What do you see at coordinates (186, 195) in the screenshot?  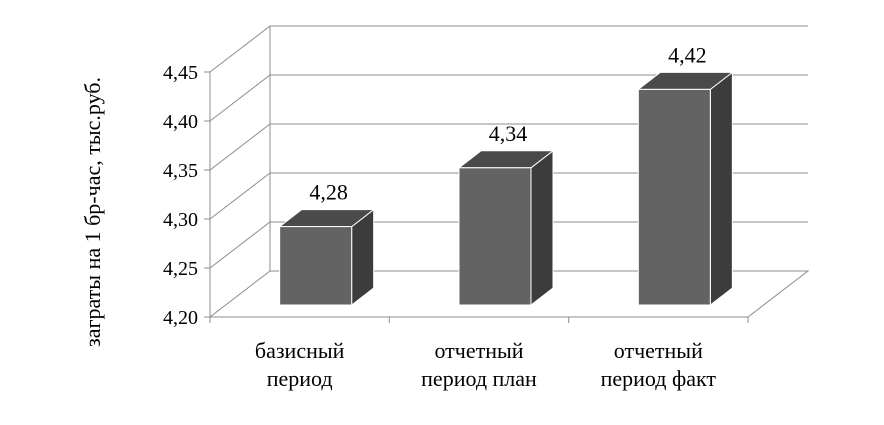 I see `y-axis: 4,20 4,25 4,30 4,35 4,40 4,45` at bounding box center [186, 195].